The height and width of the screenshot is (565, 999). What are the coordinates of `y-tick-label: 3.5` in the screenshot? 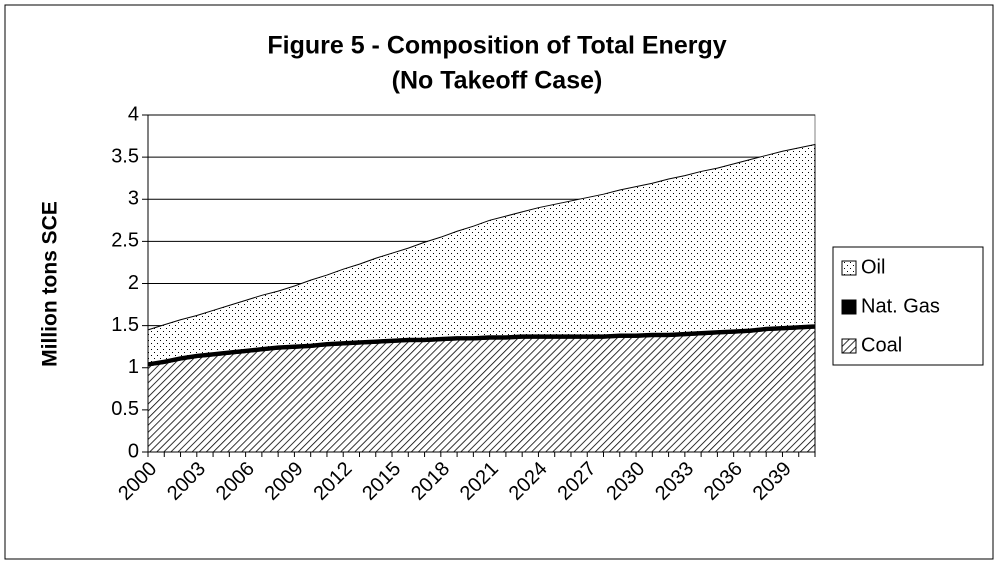 It's located at (125, 156).